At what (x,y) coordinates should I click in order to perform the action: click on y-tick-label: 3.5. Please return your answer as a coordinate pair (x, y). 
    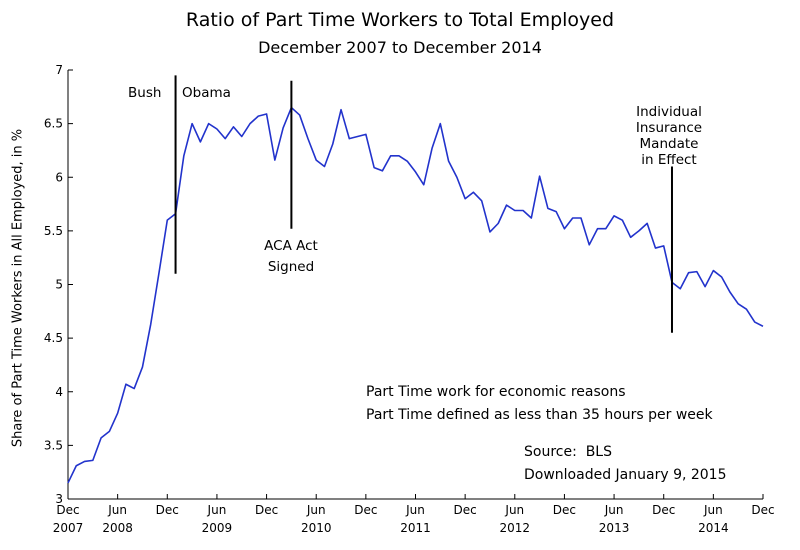
    Looking at the image, I should click on (53, 445).